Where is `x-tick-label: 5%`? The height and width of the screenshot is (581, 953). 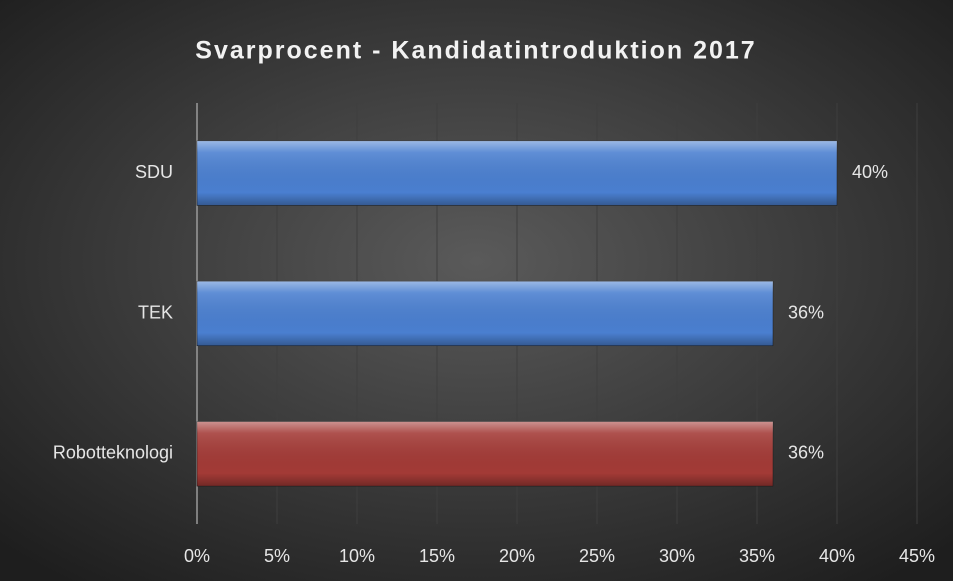 x-tick-label: 5% is located at coordinates (277, 556).